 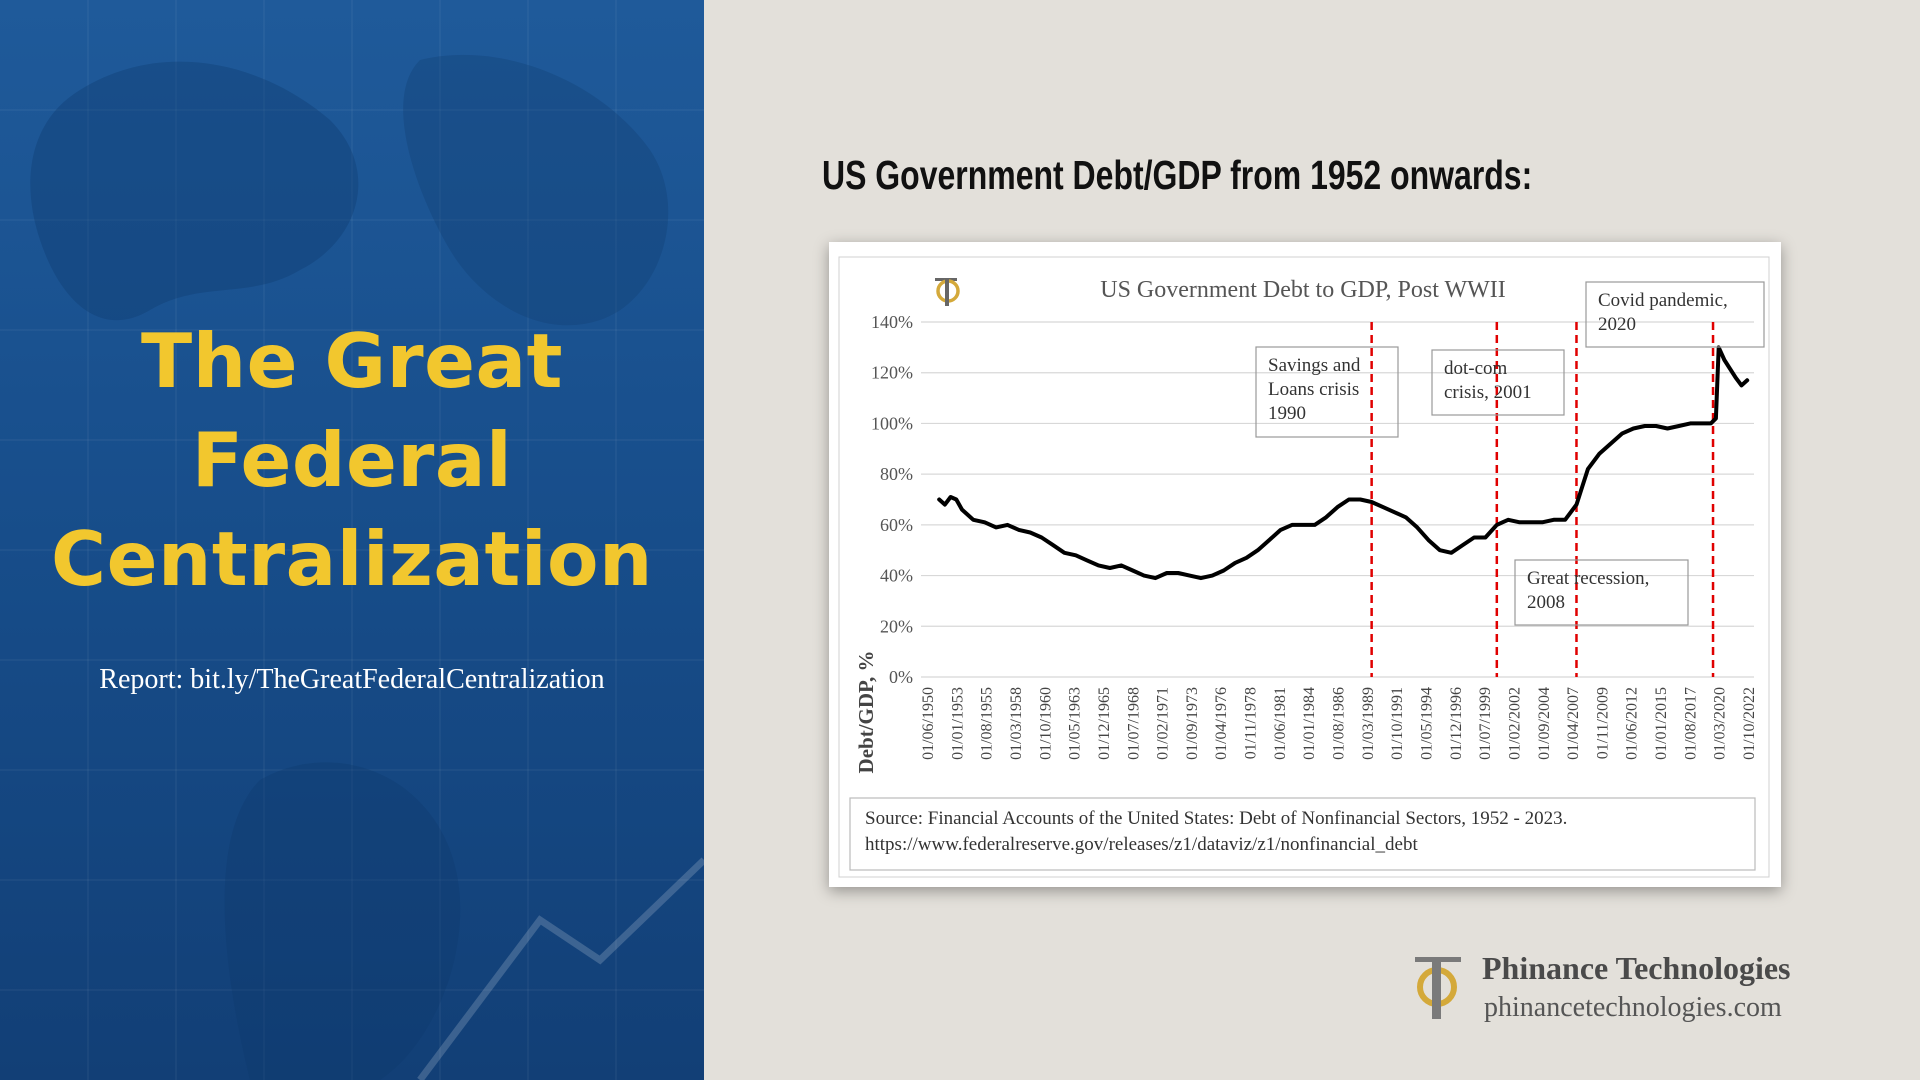 What do you see at coordinates (896, 474) in the screenshot?
I see `y-tick-label: 80%` at bounding box center [896, 474].